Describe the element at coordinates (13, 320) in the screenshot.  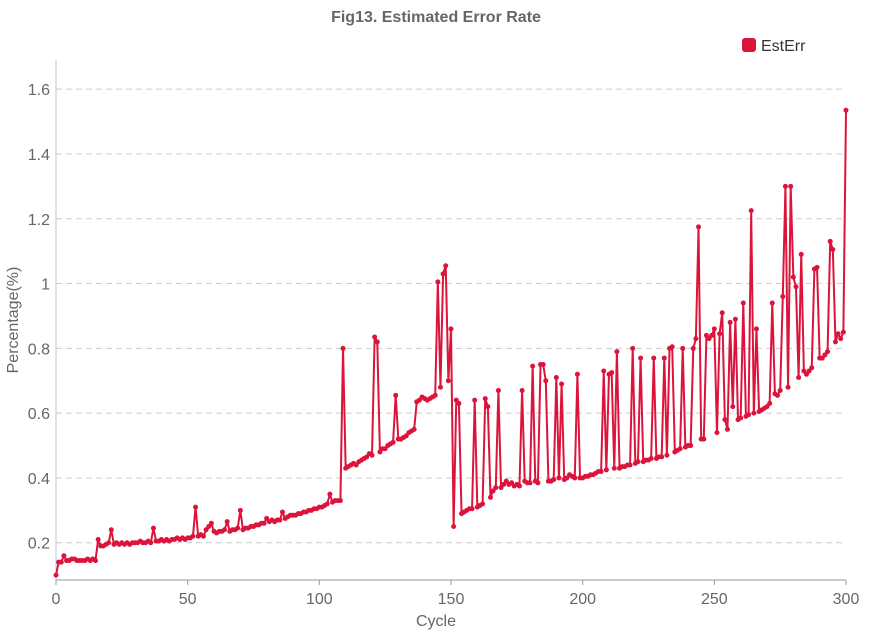
I see `y-axis-label: Percentage(%)` at that location.